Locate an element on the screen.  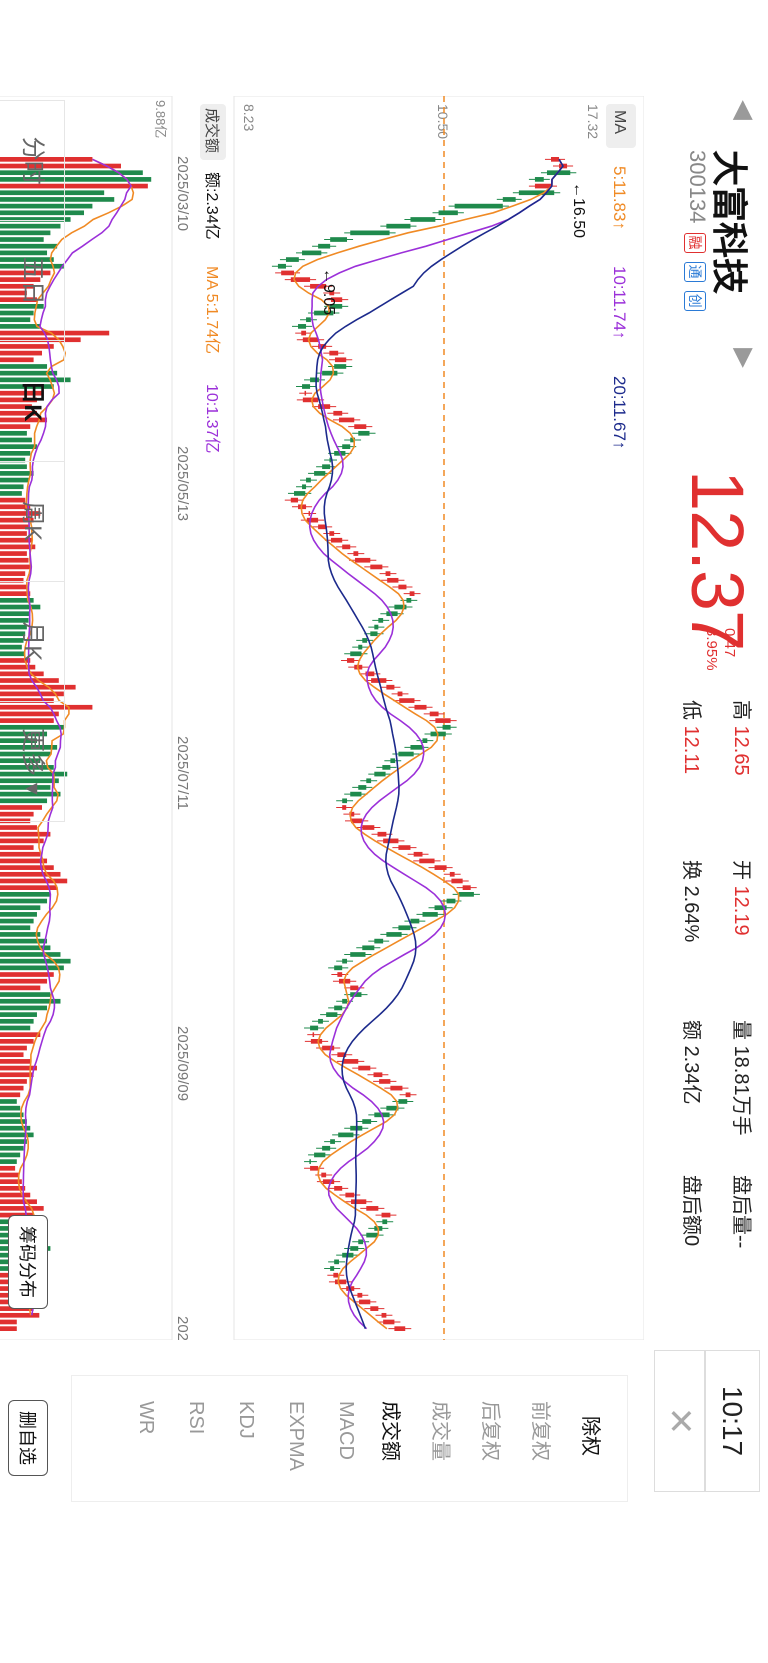
amount-bar-group is located at coordinates (76, 744).